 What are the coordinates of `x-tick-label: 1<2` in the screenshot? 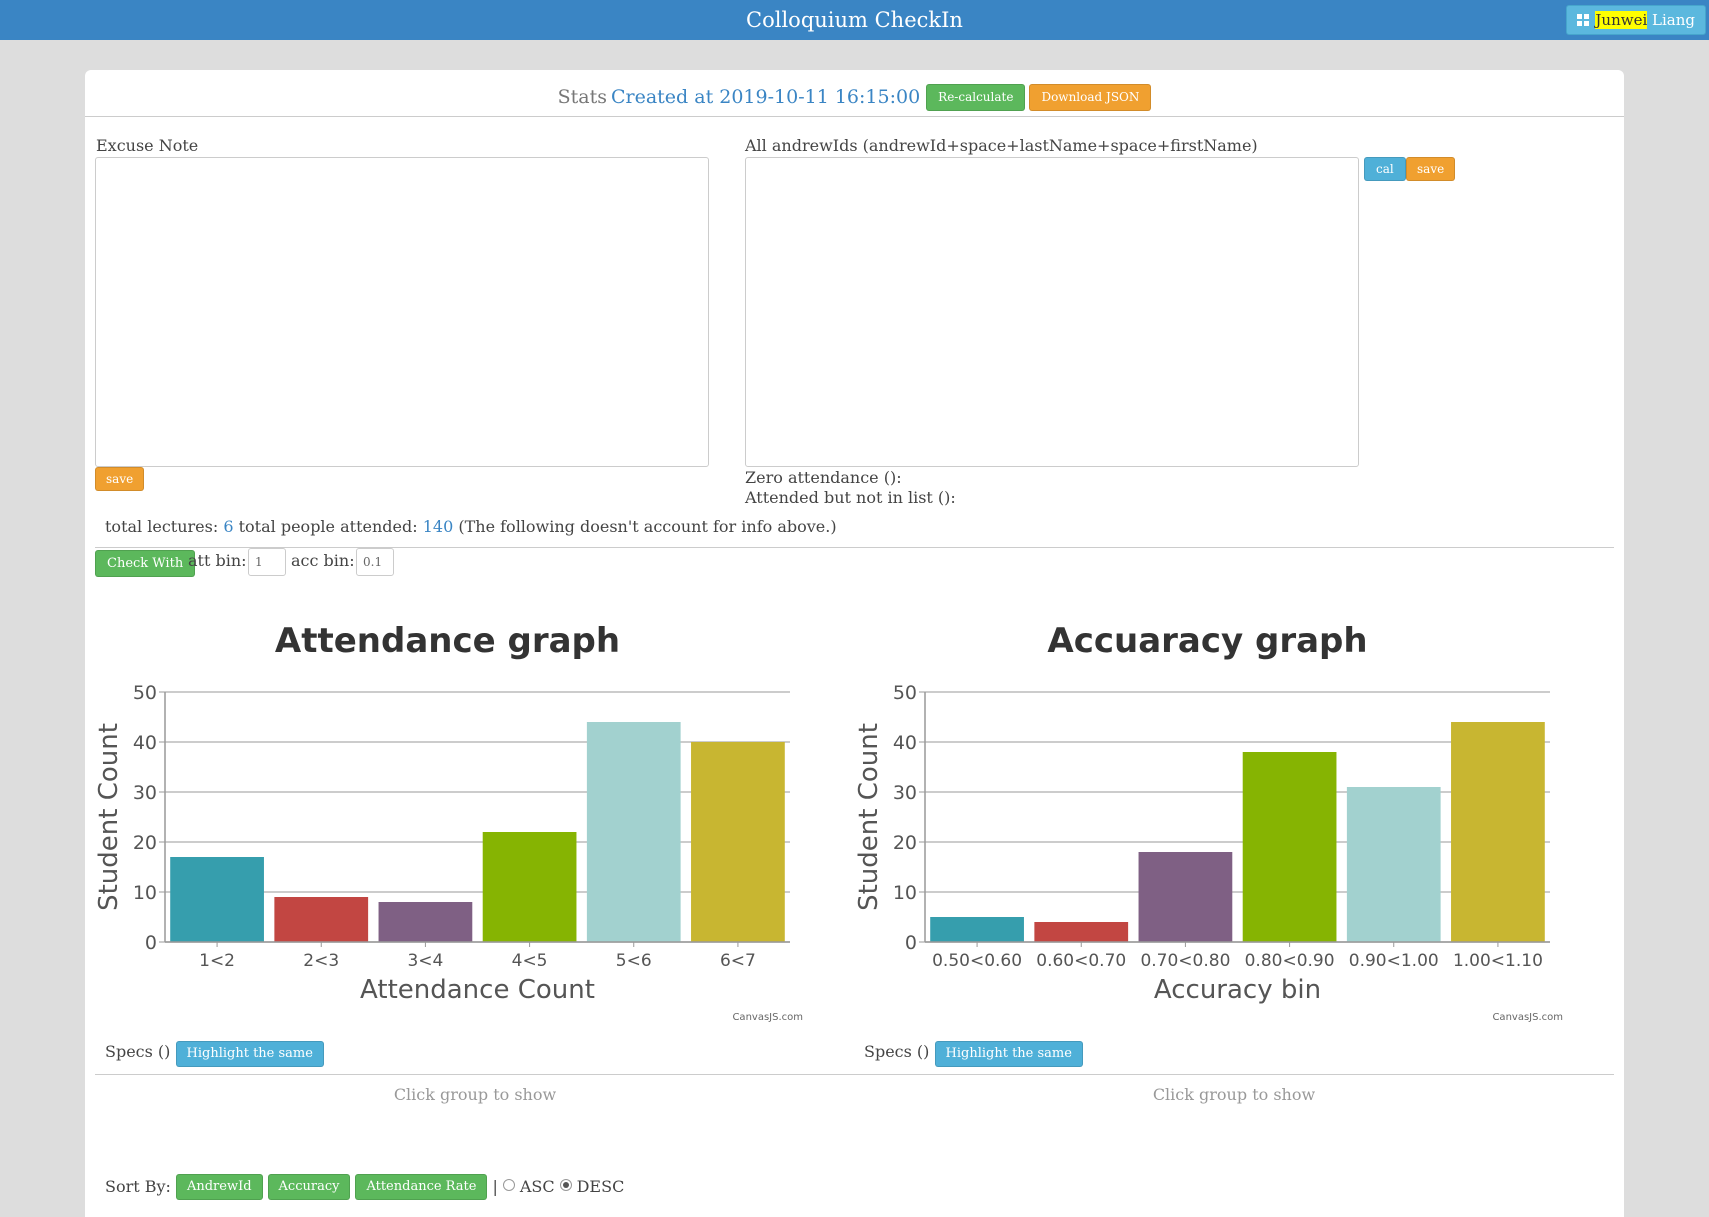 It's located at (217, 961).